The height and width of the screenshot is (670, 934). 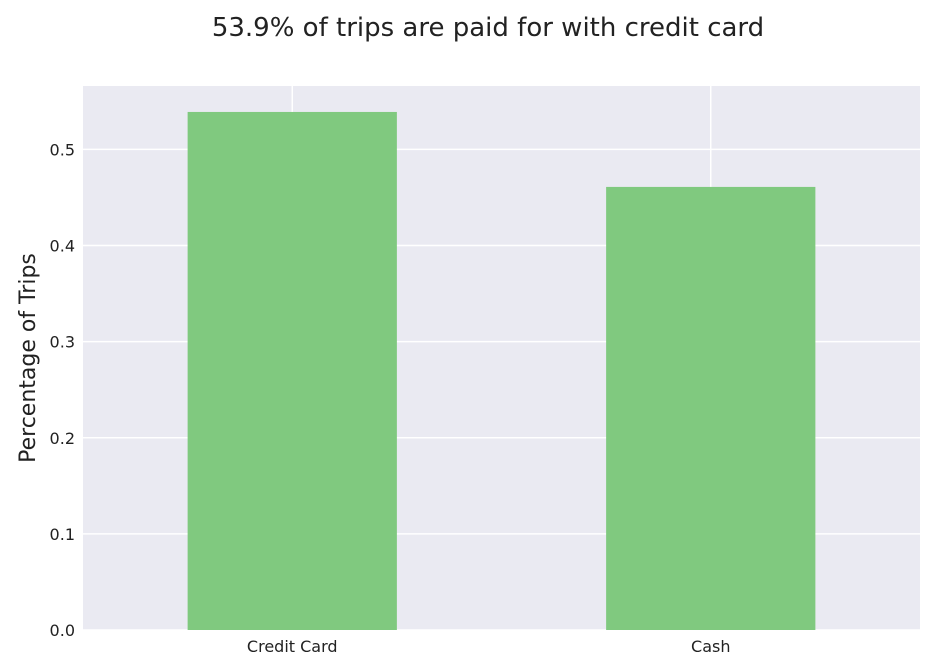 What do you see at coordinates (28, 358) in the screenshot?
I see `y-axis-label: Percentage of Trips` at bounding box center [28, 358].